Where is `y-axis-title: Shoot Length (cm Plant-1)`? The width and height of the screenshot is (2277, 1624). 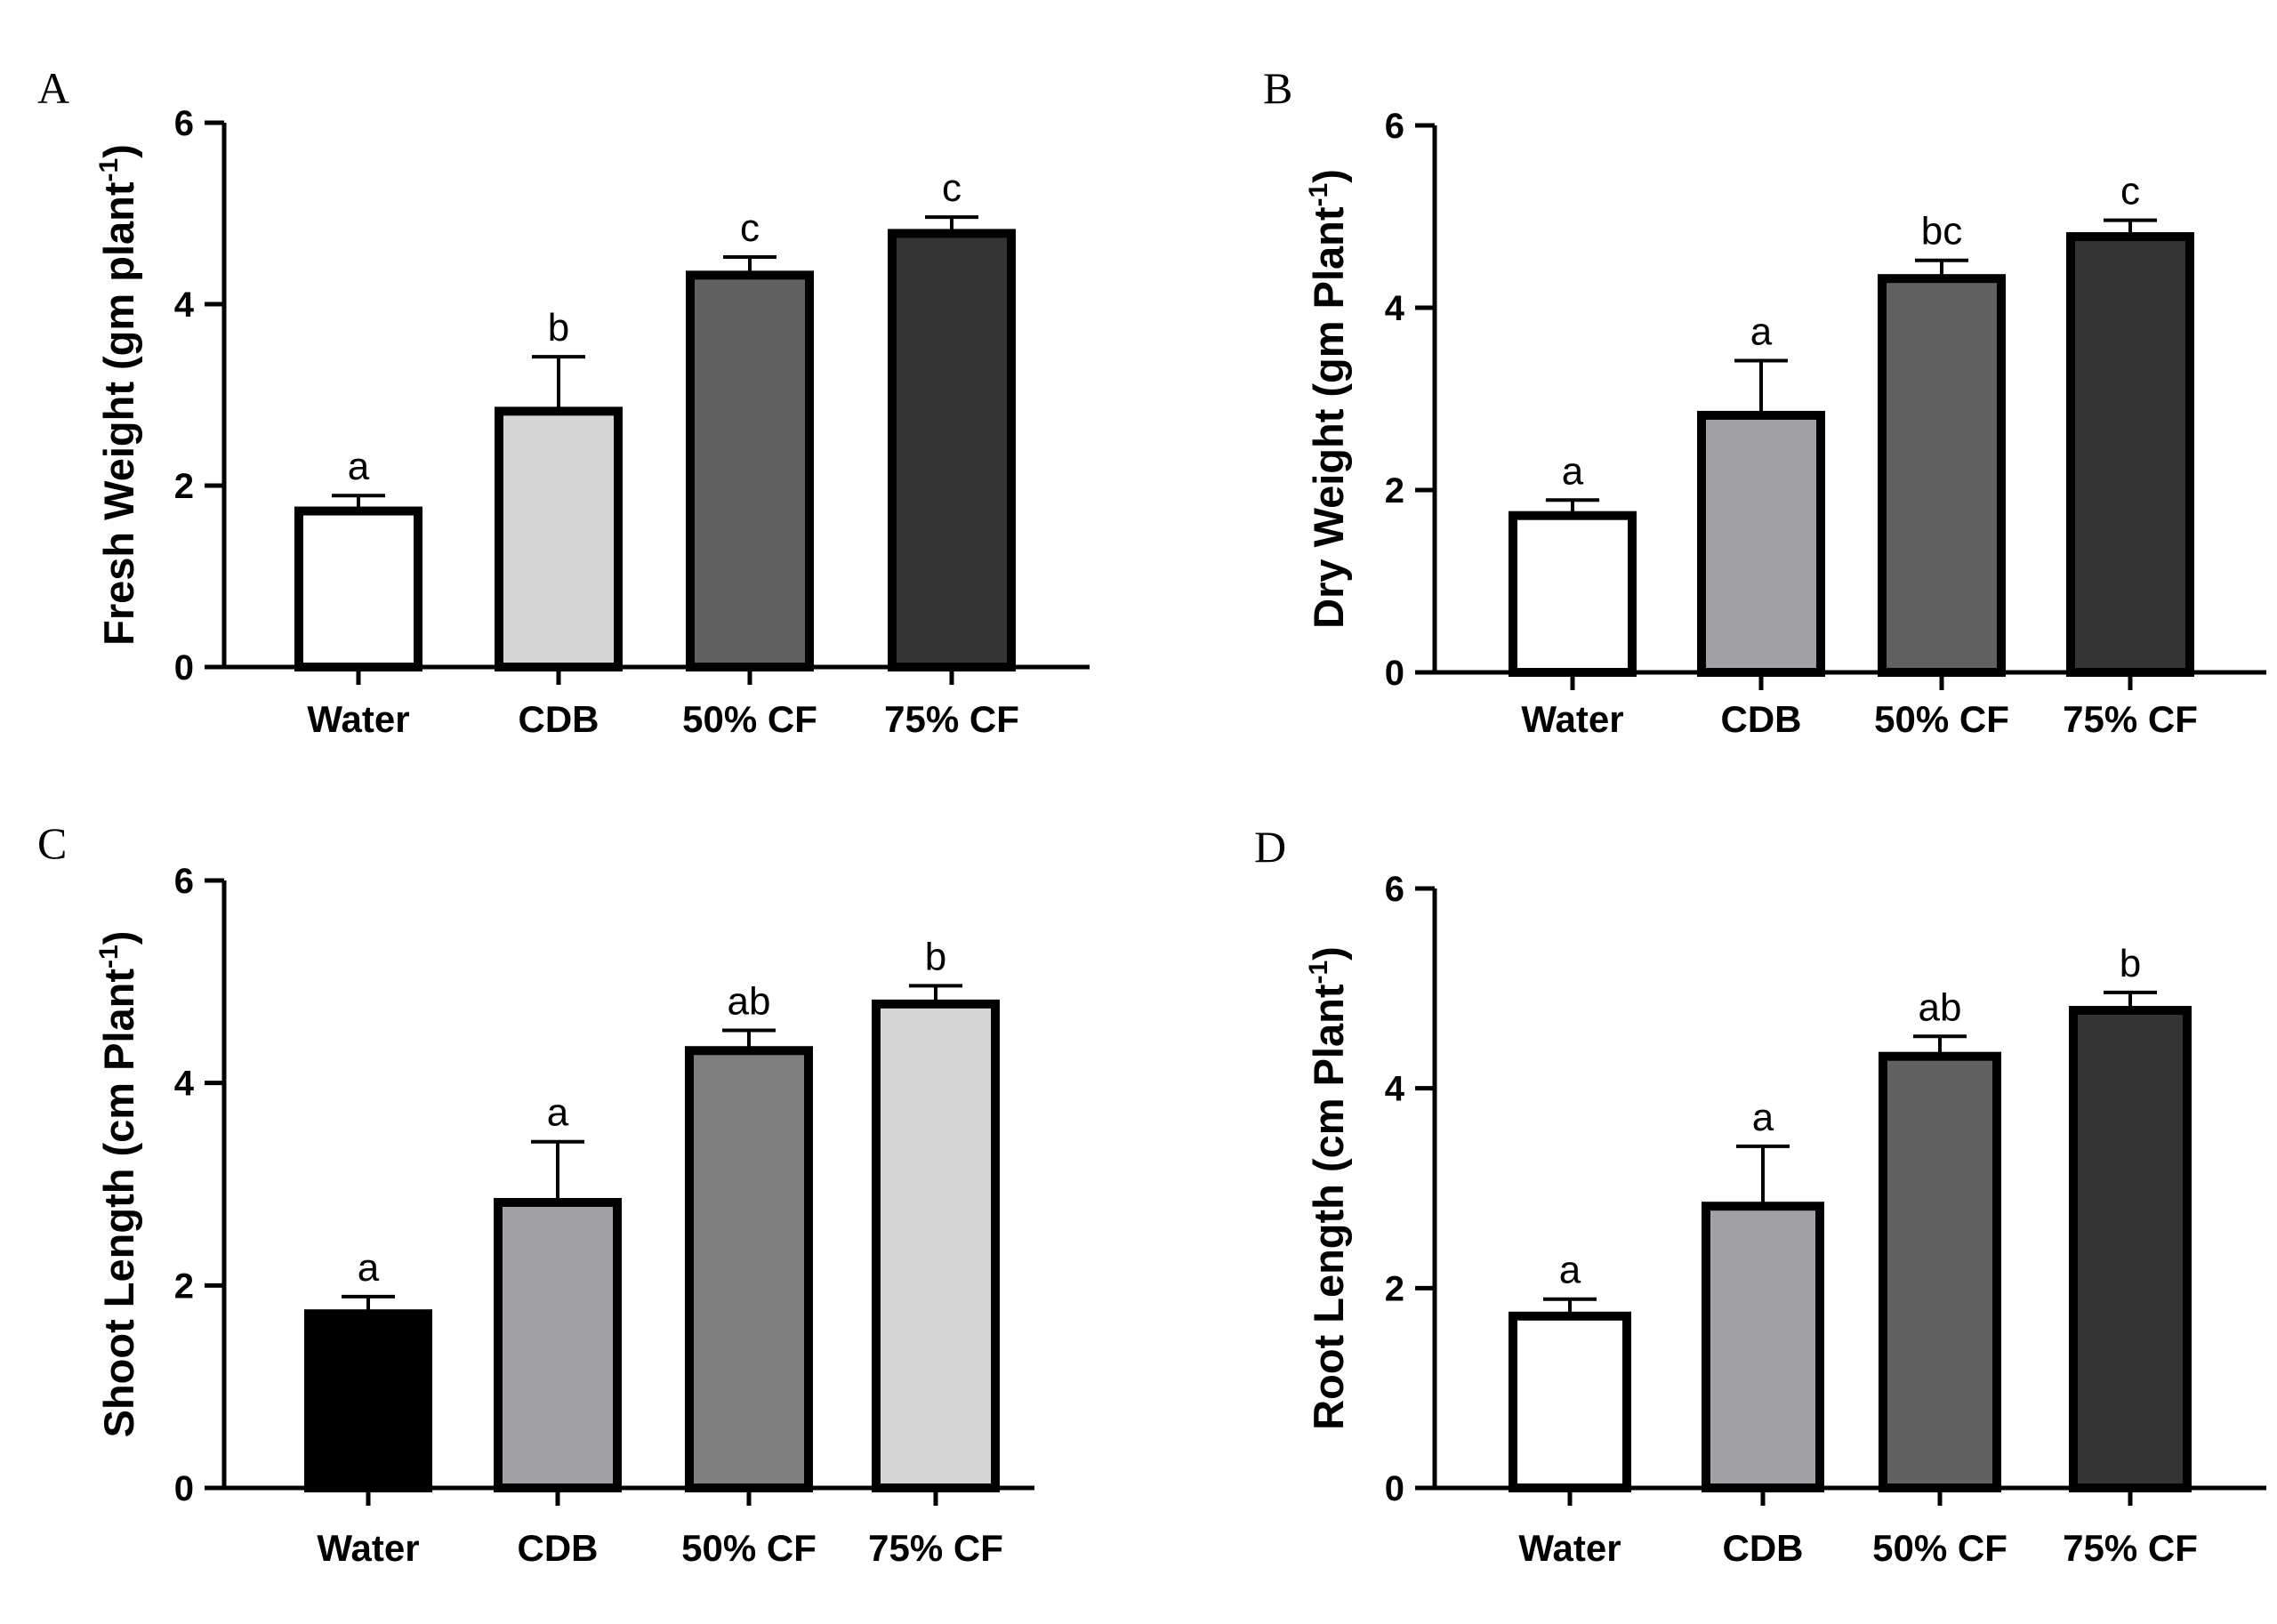
y-axis-title: Shoot Length (cm Plant-1) is located at coordinates (118, 1184).